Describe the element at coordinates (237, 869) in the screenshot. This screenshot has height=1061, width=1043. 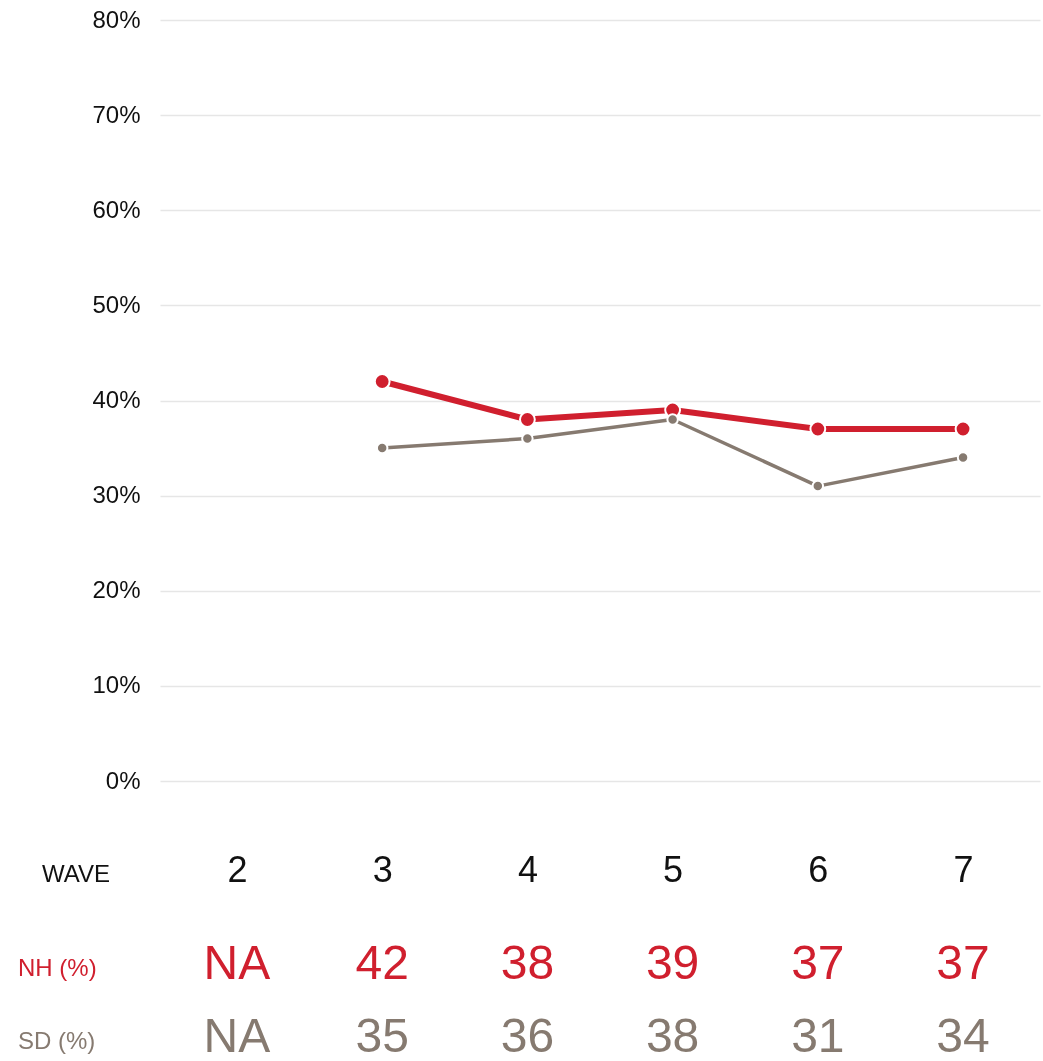
I see `x-tick-label: 2` at that location.